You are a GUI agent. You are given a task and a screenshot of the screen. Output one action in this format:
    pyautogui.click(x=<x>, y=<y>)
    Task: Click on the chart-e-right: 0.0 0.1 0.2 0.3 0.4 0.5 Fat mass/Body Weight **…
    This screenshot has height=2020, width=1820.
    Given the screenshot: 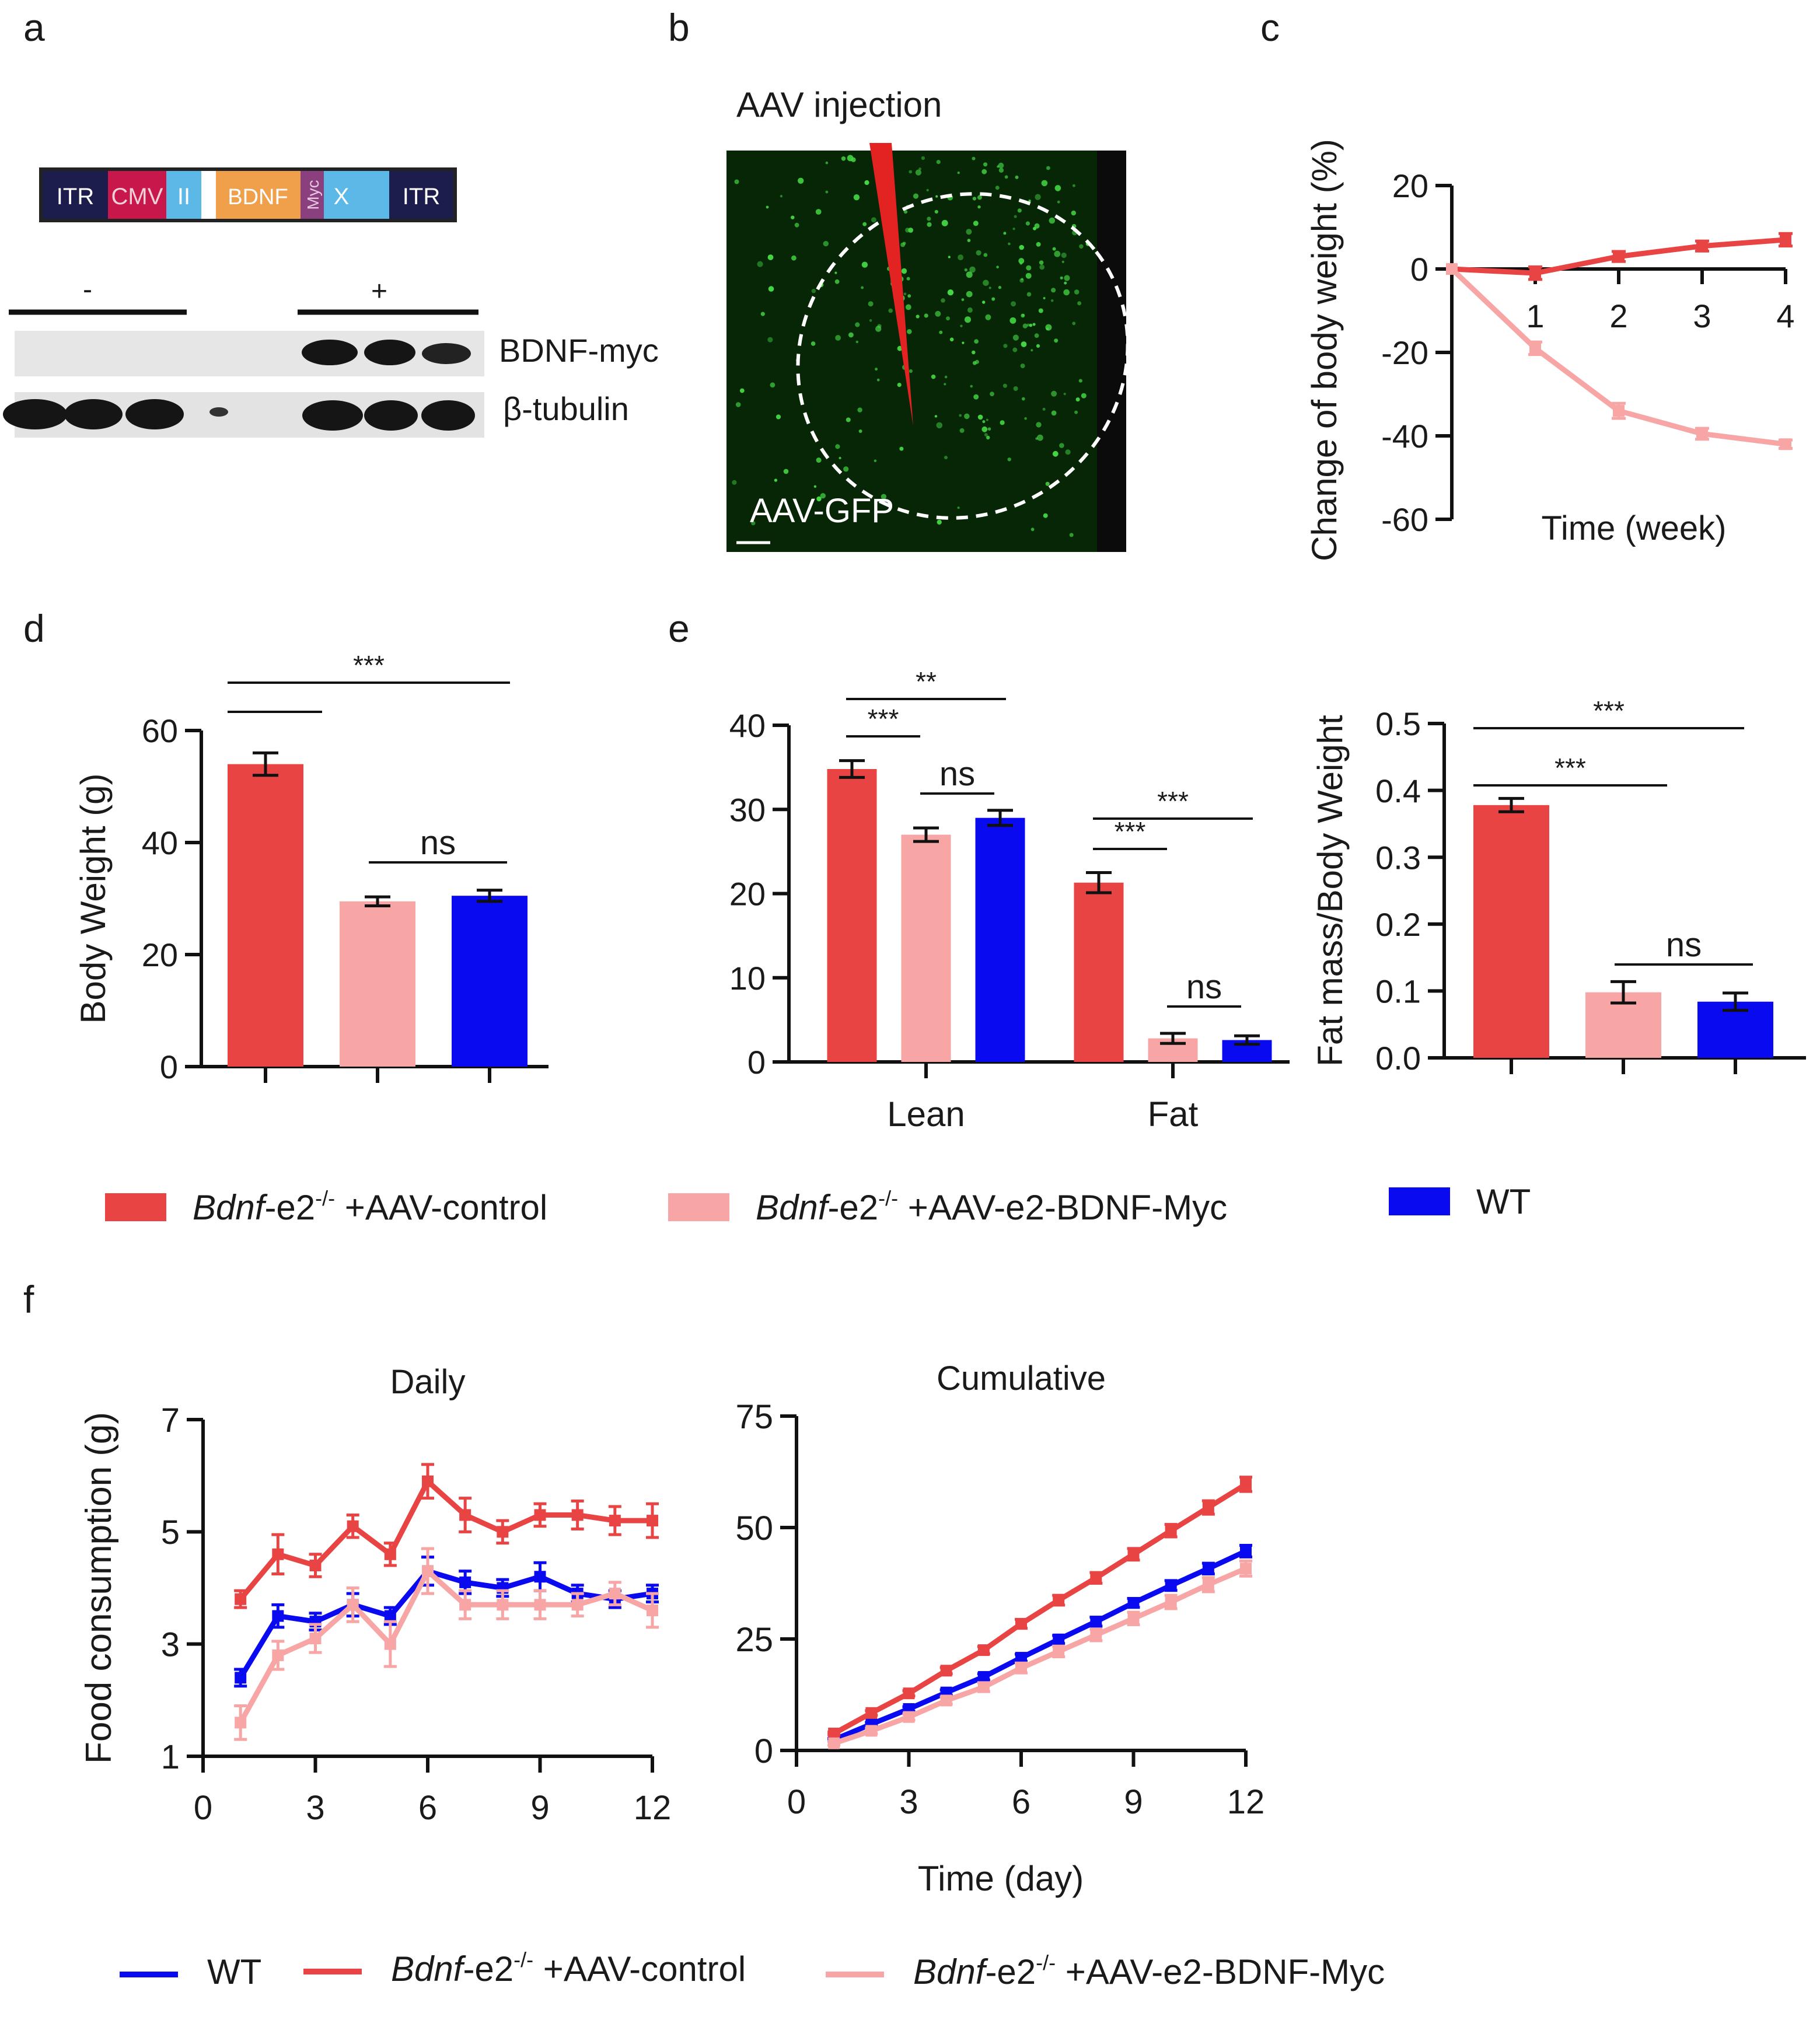 What is the action you would take?
    pyautogui.click(x=1558, y=886)
    